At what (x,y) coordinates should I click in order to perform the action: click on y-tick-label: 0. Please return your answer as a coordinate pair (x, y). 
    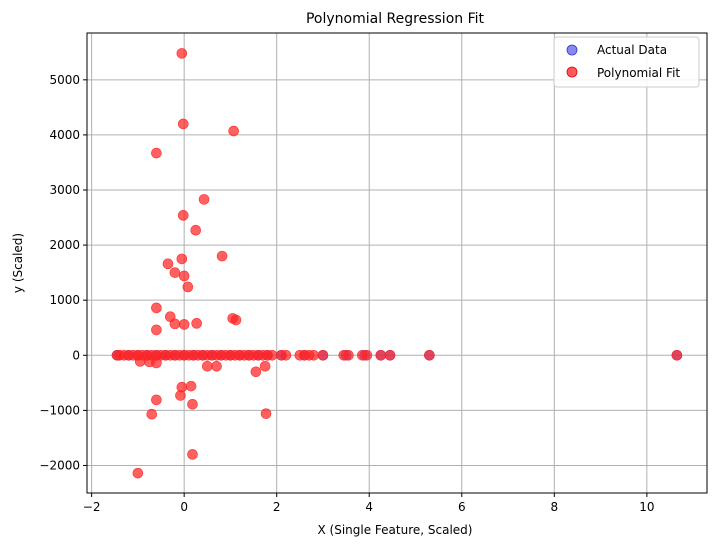
    Looking at the image, I should click on (76, 355).